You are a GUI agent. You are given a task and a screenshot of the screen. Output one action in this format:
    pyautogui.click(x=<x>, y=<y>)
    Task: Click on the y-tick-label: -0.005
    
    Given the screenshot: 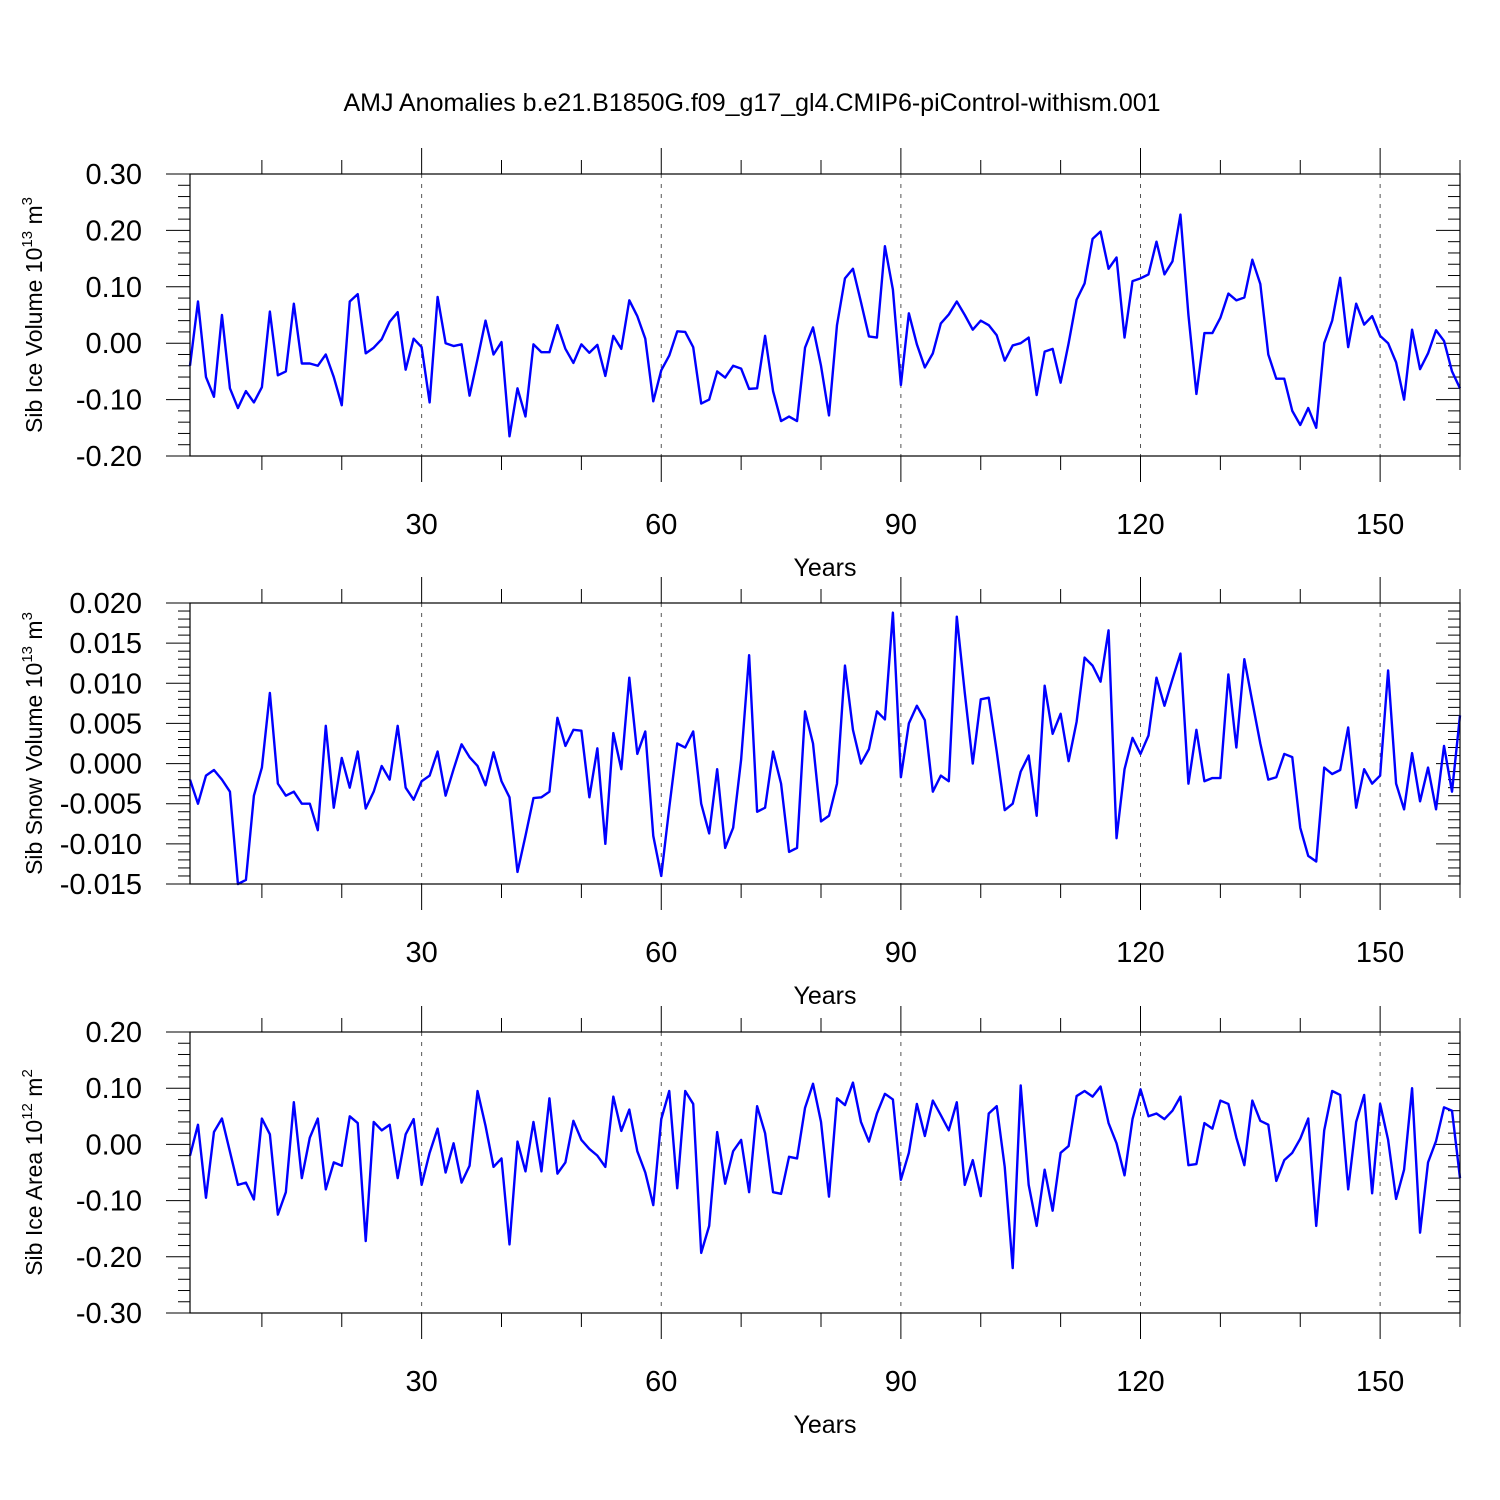 What is the action you would take?
    pyautogui.click(x=101, y=805)
    